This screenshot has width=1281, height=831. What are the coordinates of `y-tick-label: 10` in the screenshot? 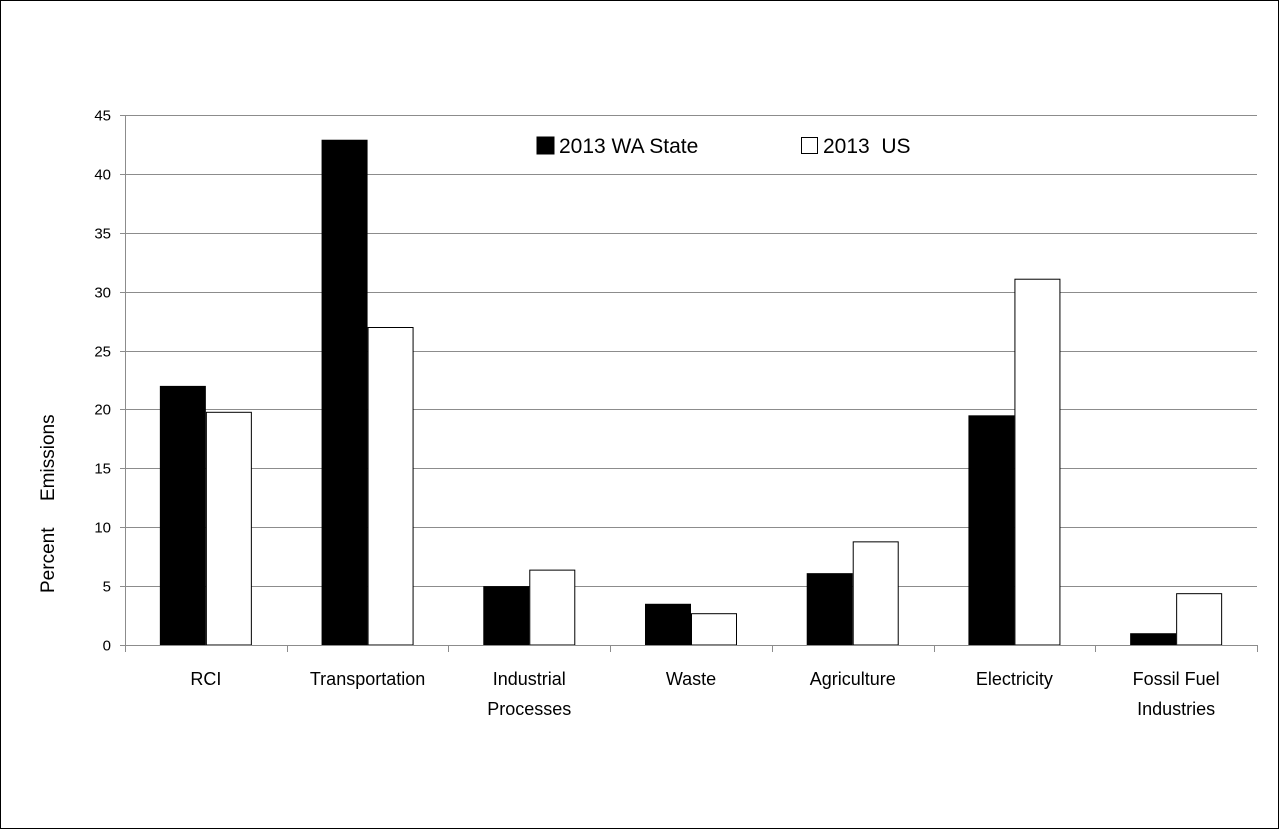 It's located at (102, 528).